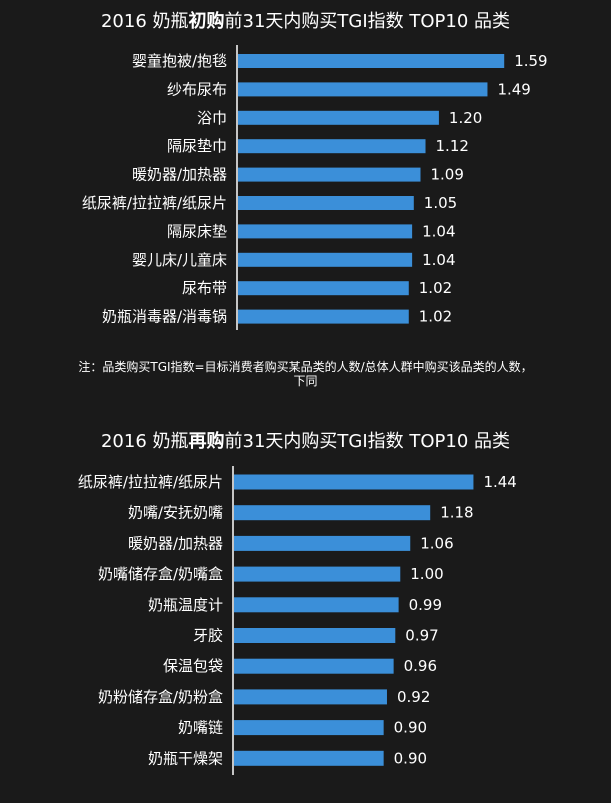 The height and width of the screenshot is (803, 611). I want to click on chart1-value-label: 1.09, so click(446, 175).